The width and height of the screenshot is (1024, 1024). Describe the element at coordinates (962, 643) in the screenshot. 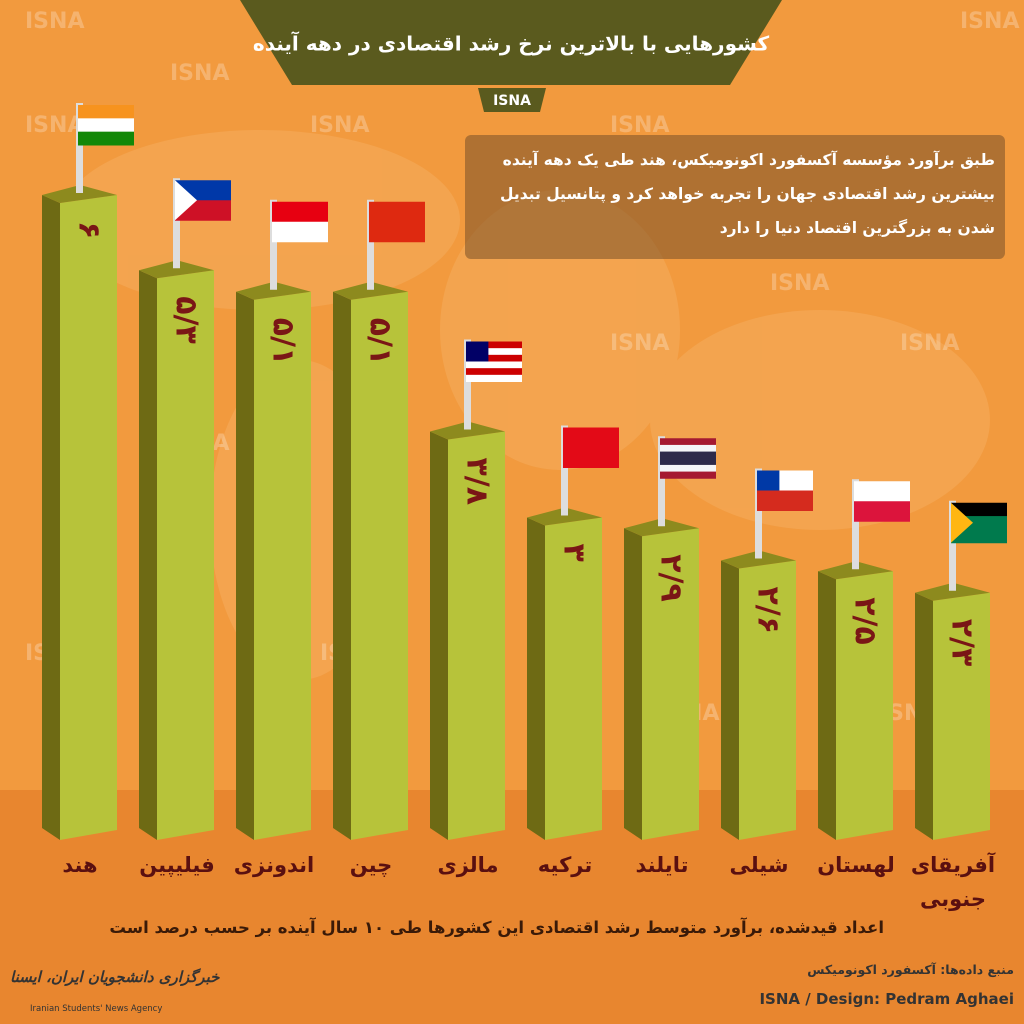

I see `value-label: ۲/۳` at that location.